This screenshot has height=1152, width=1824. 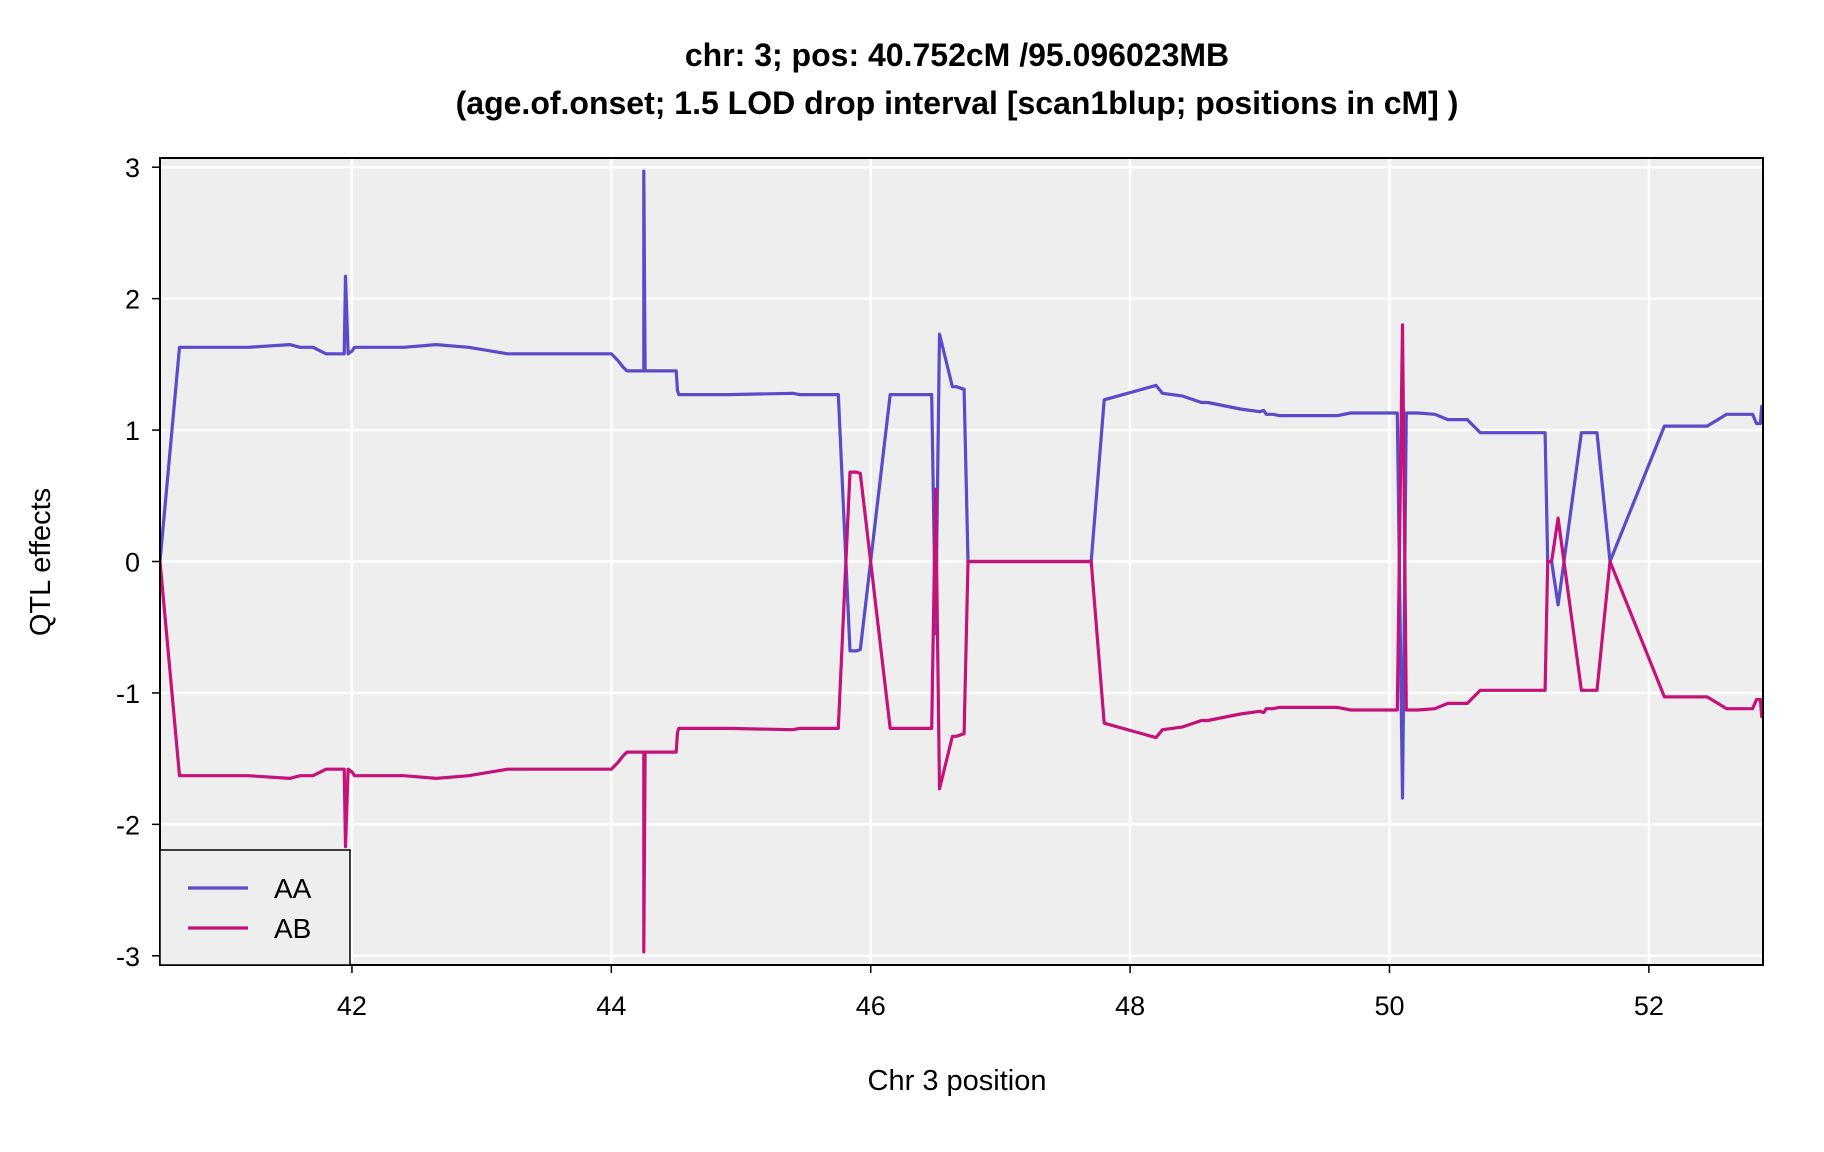 I want to click on y-tick-label: 2, so click(x=132, y=300).